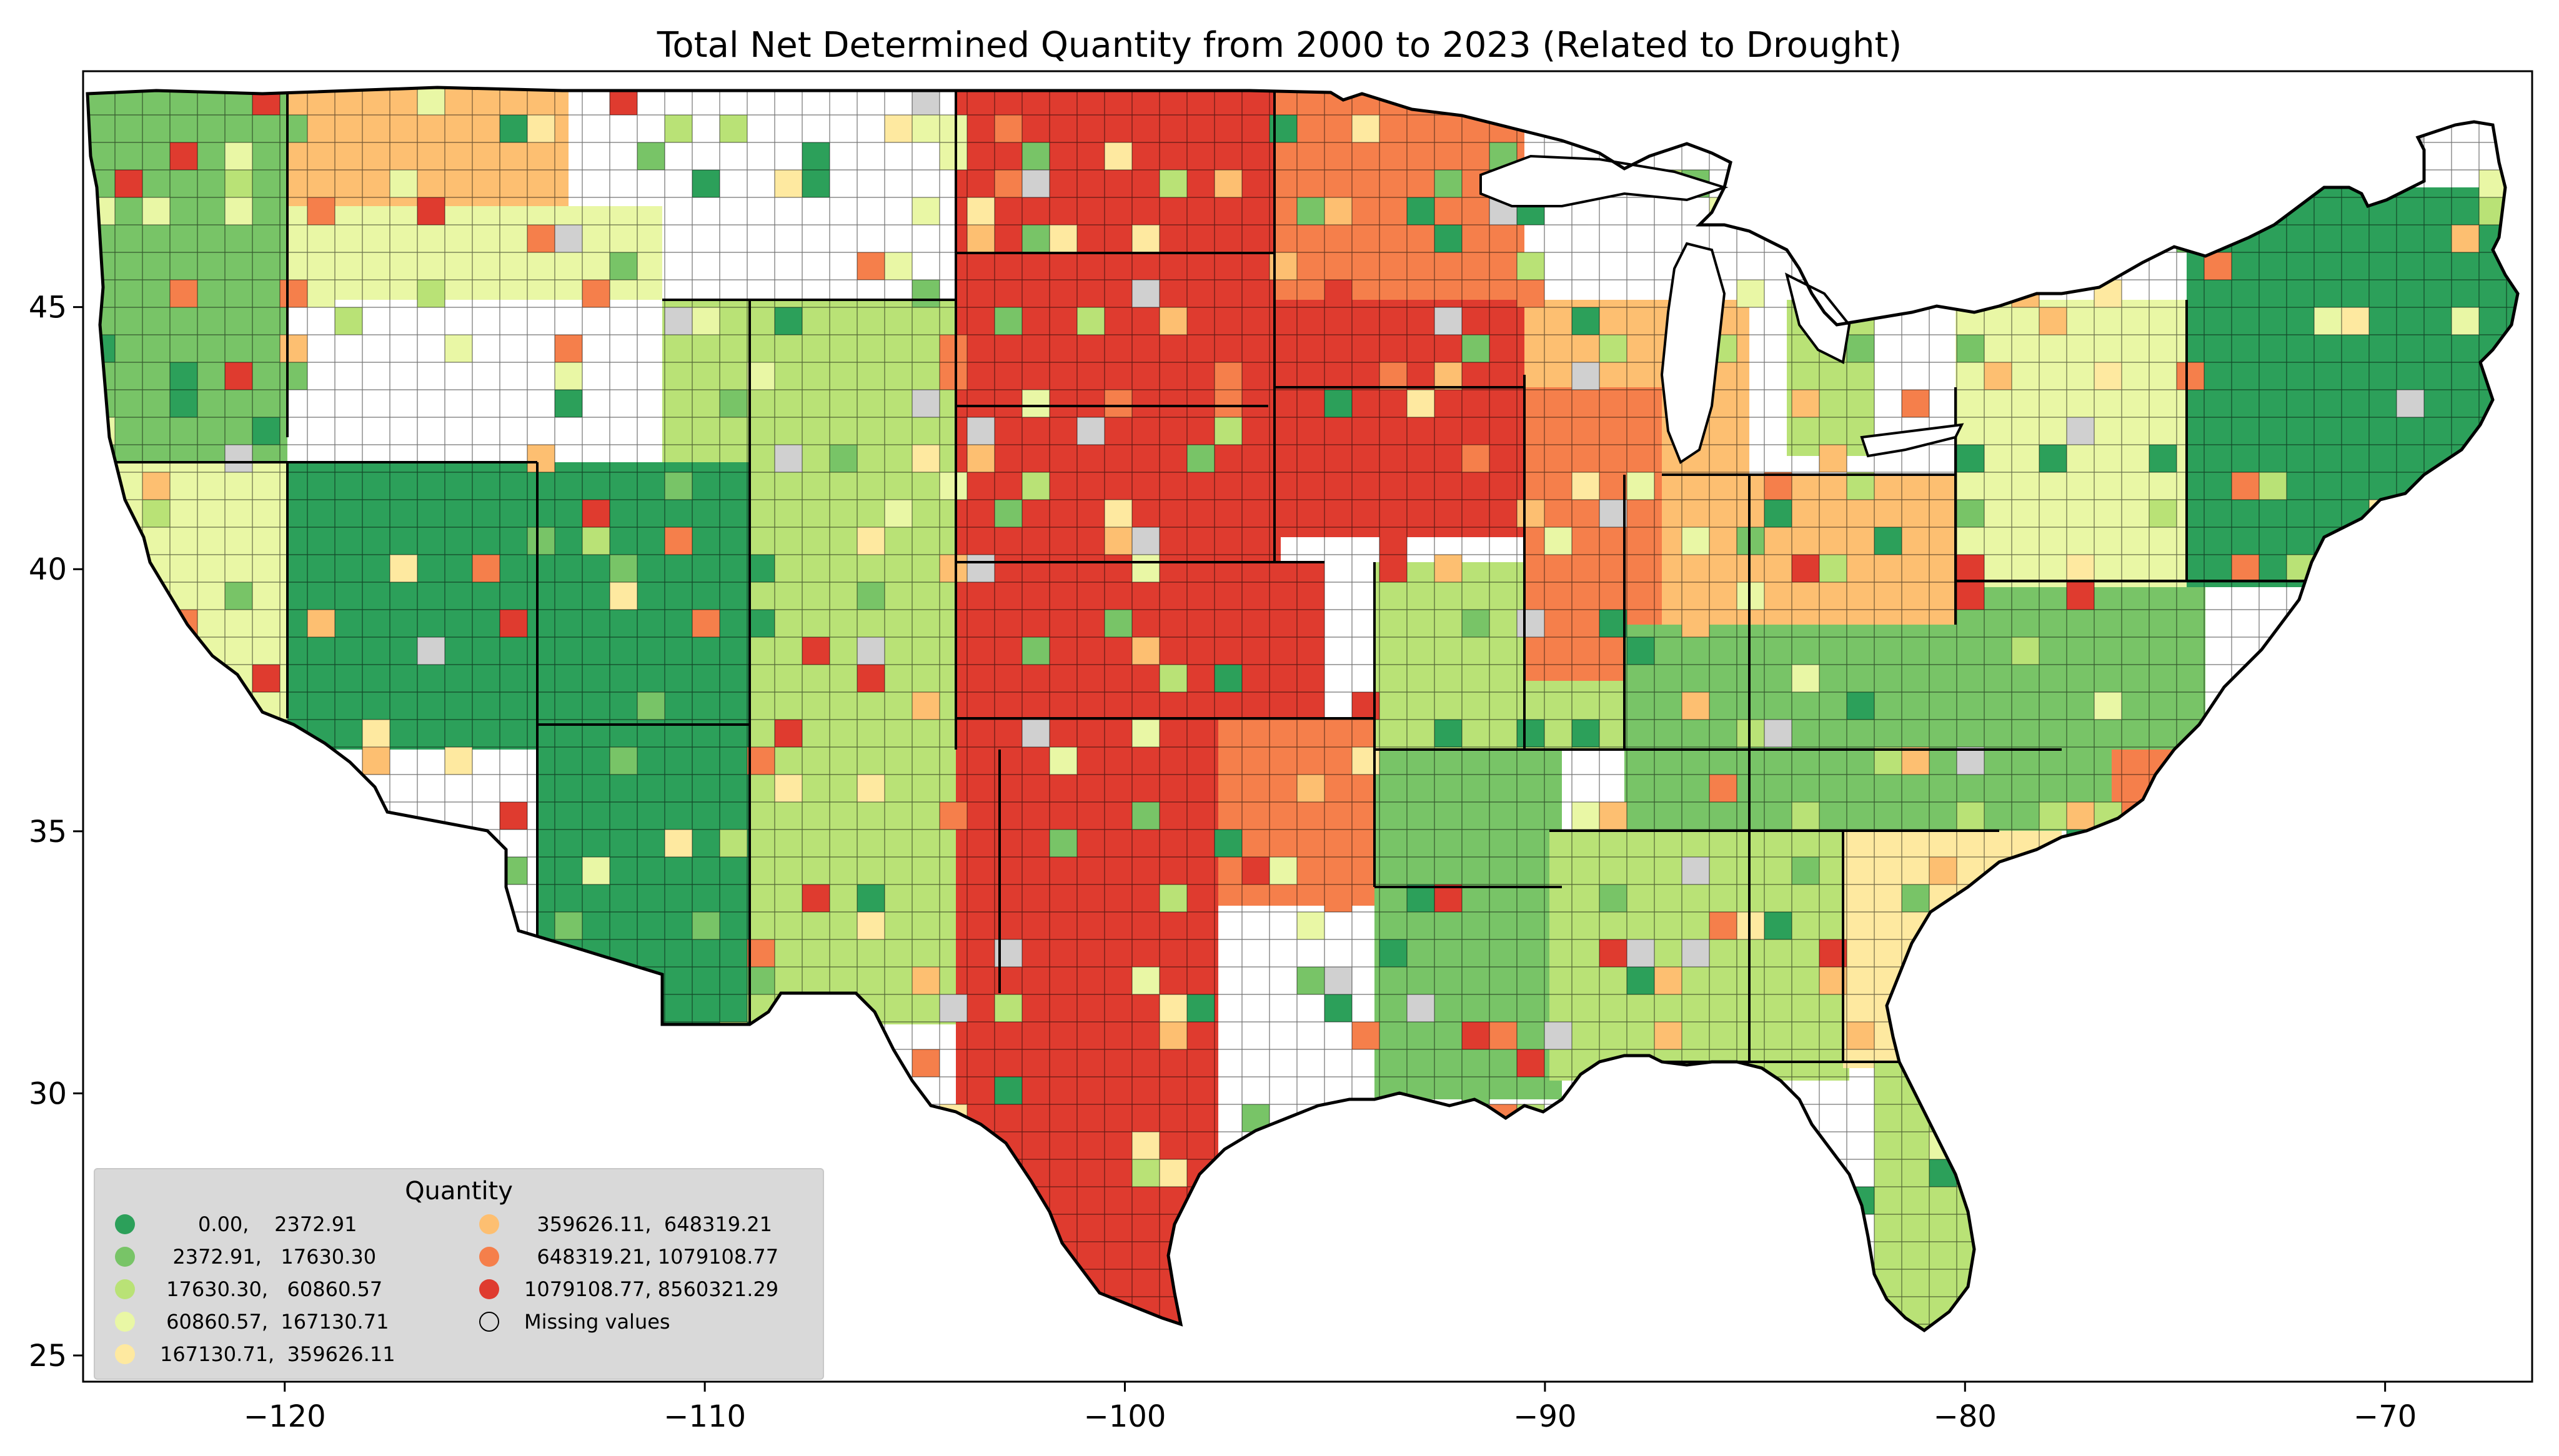 The width and height of the screenshot is (2559, 1456). What do you see at coordinates (489, 1289) in the screenshot?
I see `legend-swatch` at bounding box center [489, 1289].